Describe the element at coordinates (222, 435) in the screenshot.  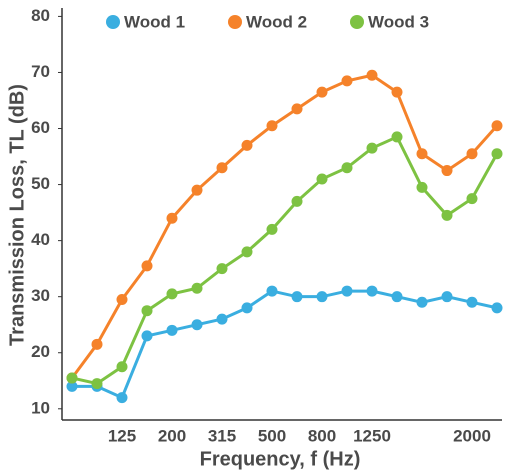
I see `x-tick-label: 315` at that location.